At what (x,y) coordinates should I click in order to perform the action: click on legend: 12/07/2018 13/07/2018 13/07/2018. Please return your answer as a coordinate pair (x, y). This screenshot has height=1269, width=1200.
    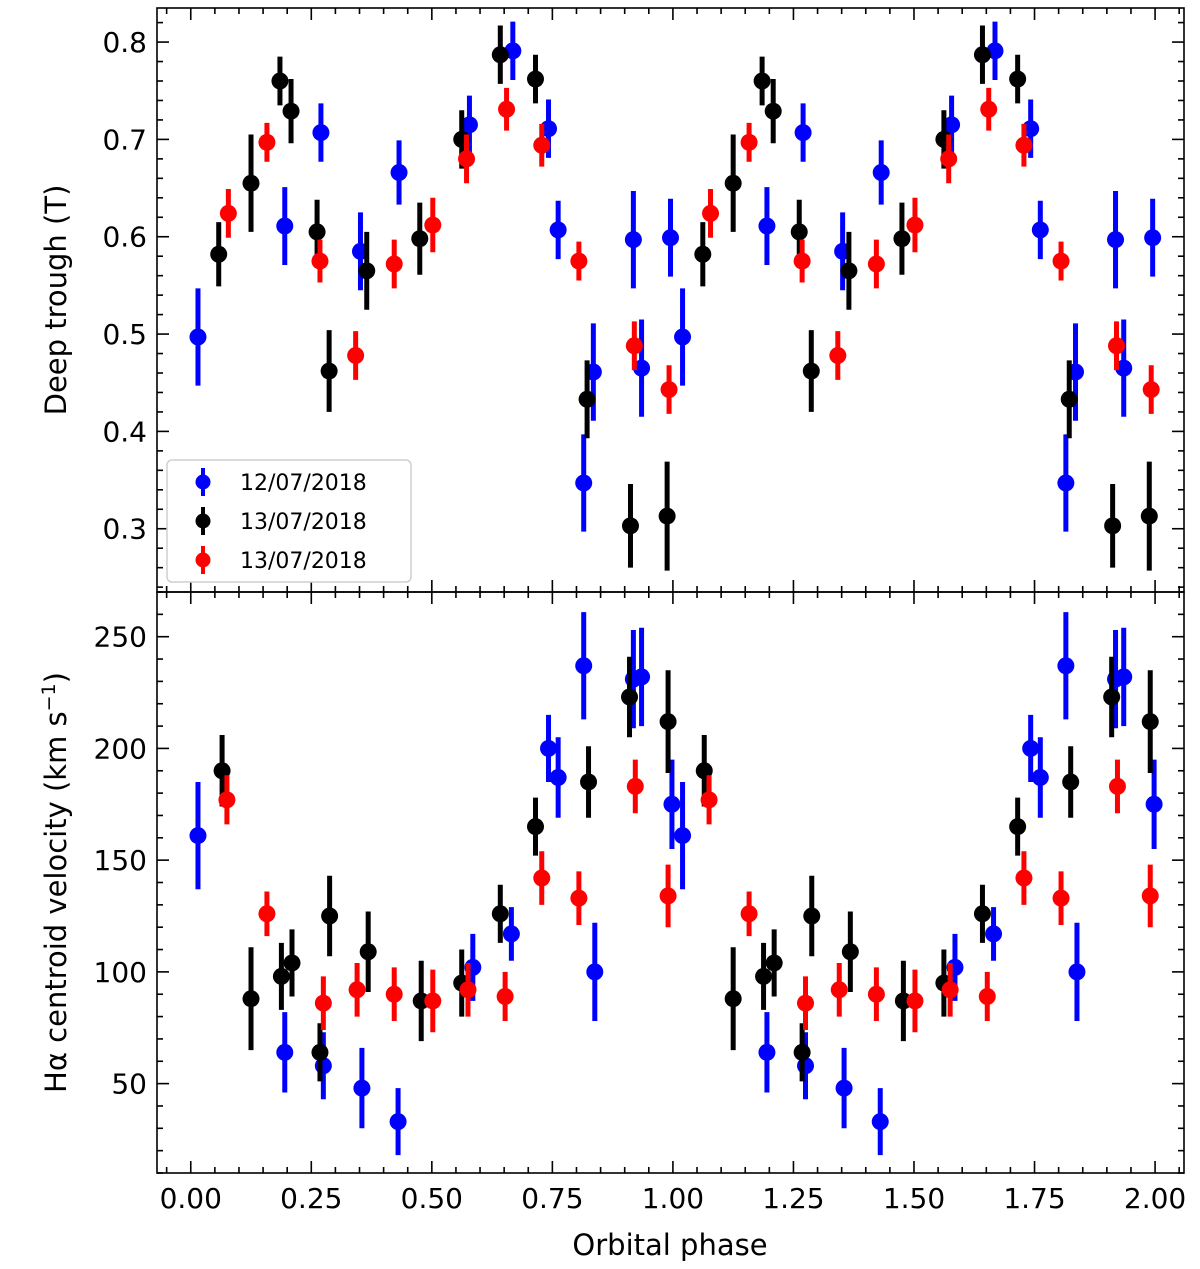
    Looking at the image, I should click on (289, 521).